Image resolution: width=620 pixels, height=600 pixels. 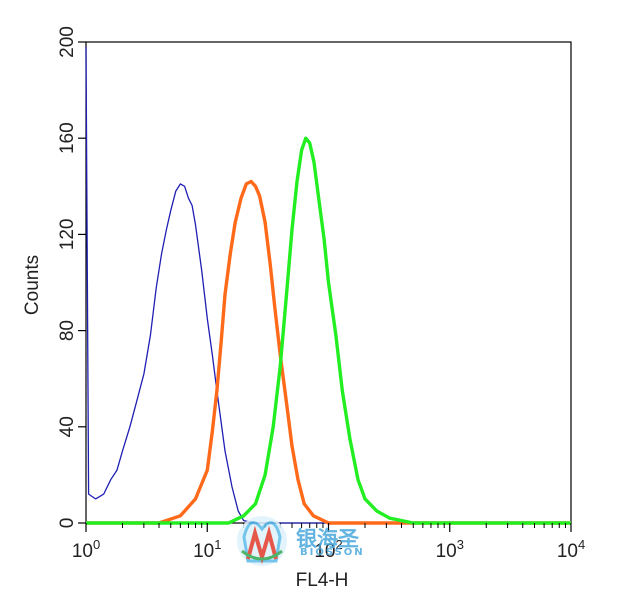 I want to click on x-tick-label: 10⁰, so click(x=86, y=549).